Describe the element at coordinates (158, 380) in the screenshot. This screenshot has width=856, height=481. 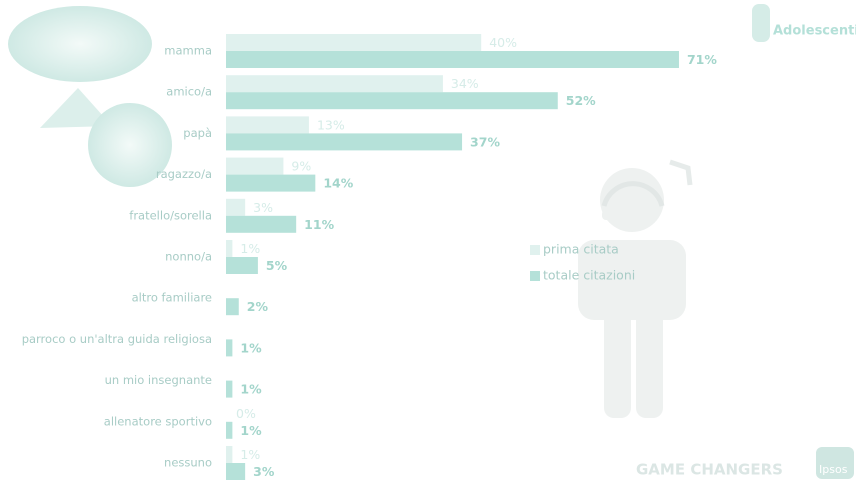
I see `category-label: un mio insegnante` at that location.